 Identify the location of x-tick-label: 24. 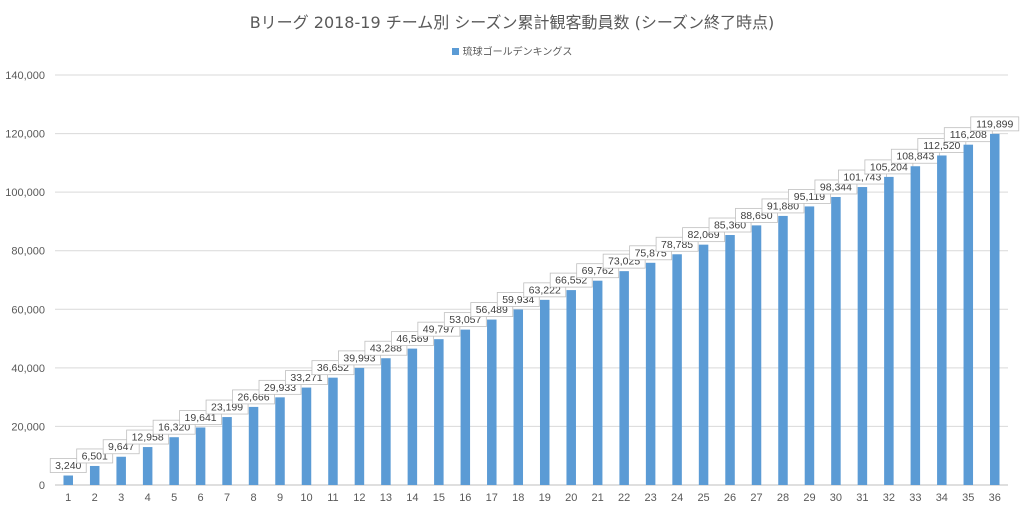
(677, 498).